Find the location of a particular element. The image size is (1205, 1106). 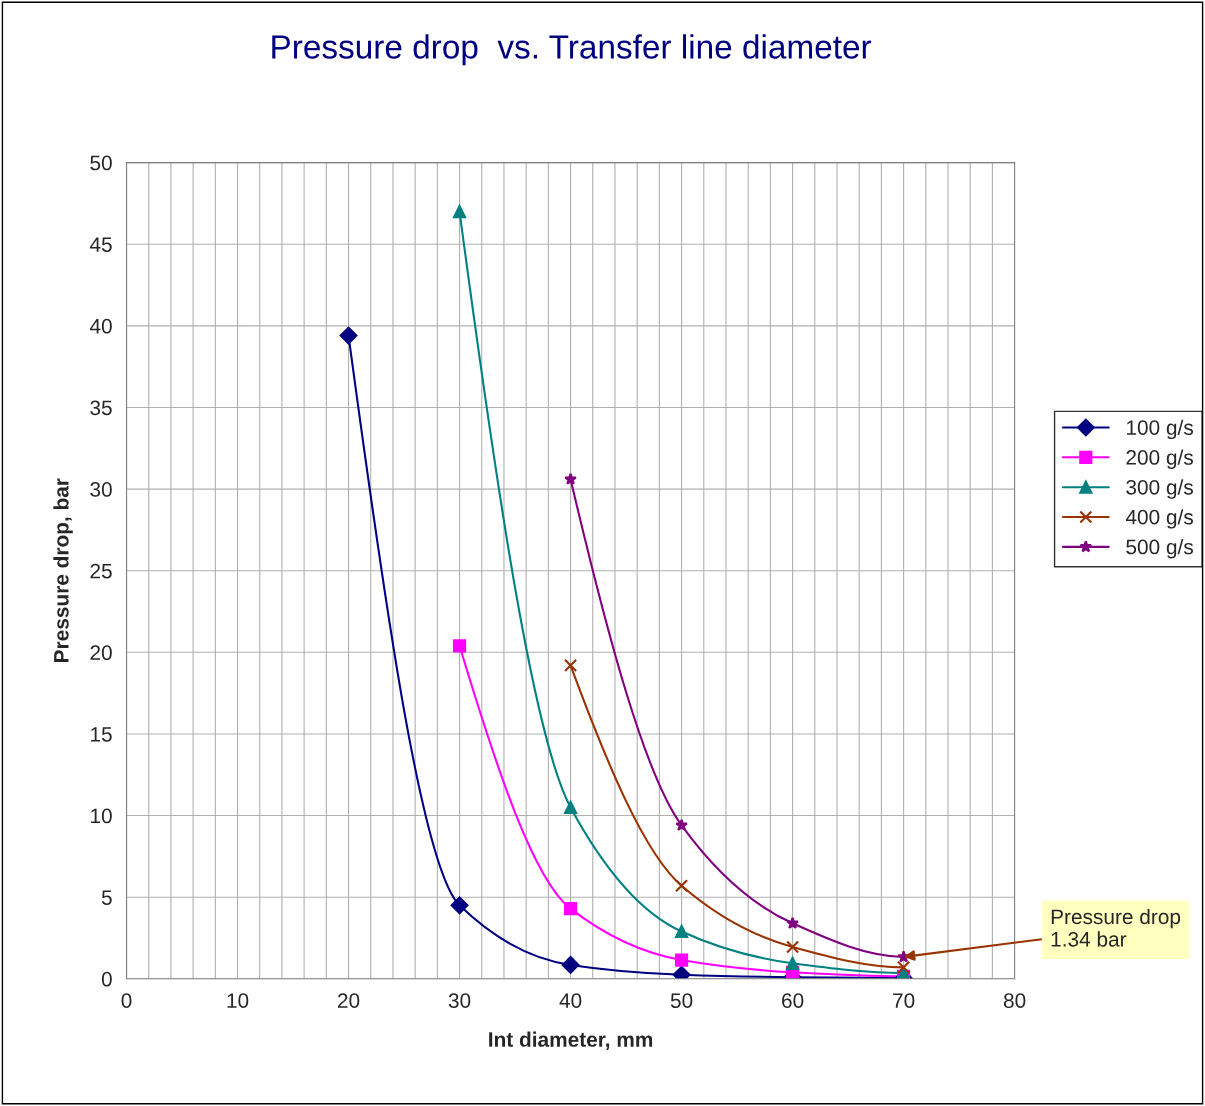

x-tick-label: 50 is located at coordinates (681, 1000).